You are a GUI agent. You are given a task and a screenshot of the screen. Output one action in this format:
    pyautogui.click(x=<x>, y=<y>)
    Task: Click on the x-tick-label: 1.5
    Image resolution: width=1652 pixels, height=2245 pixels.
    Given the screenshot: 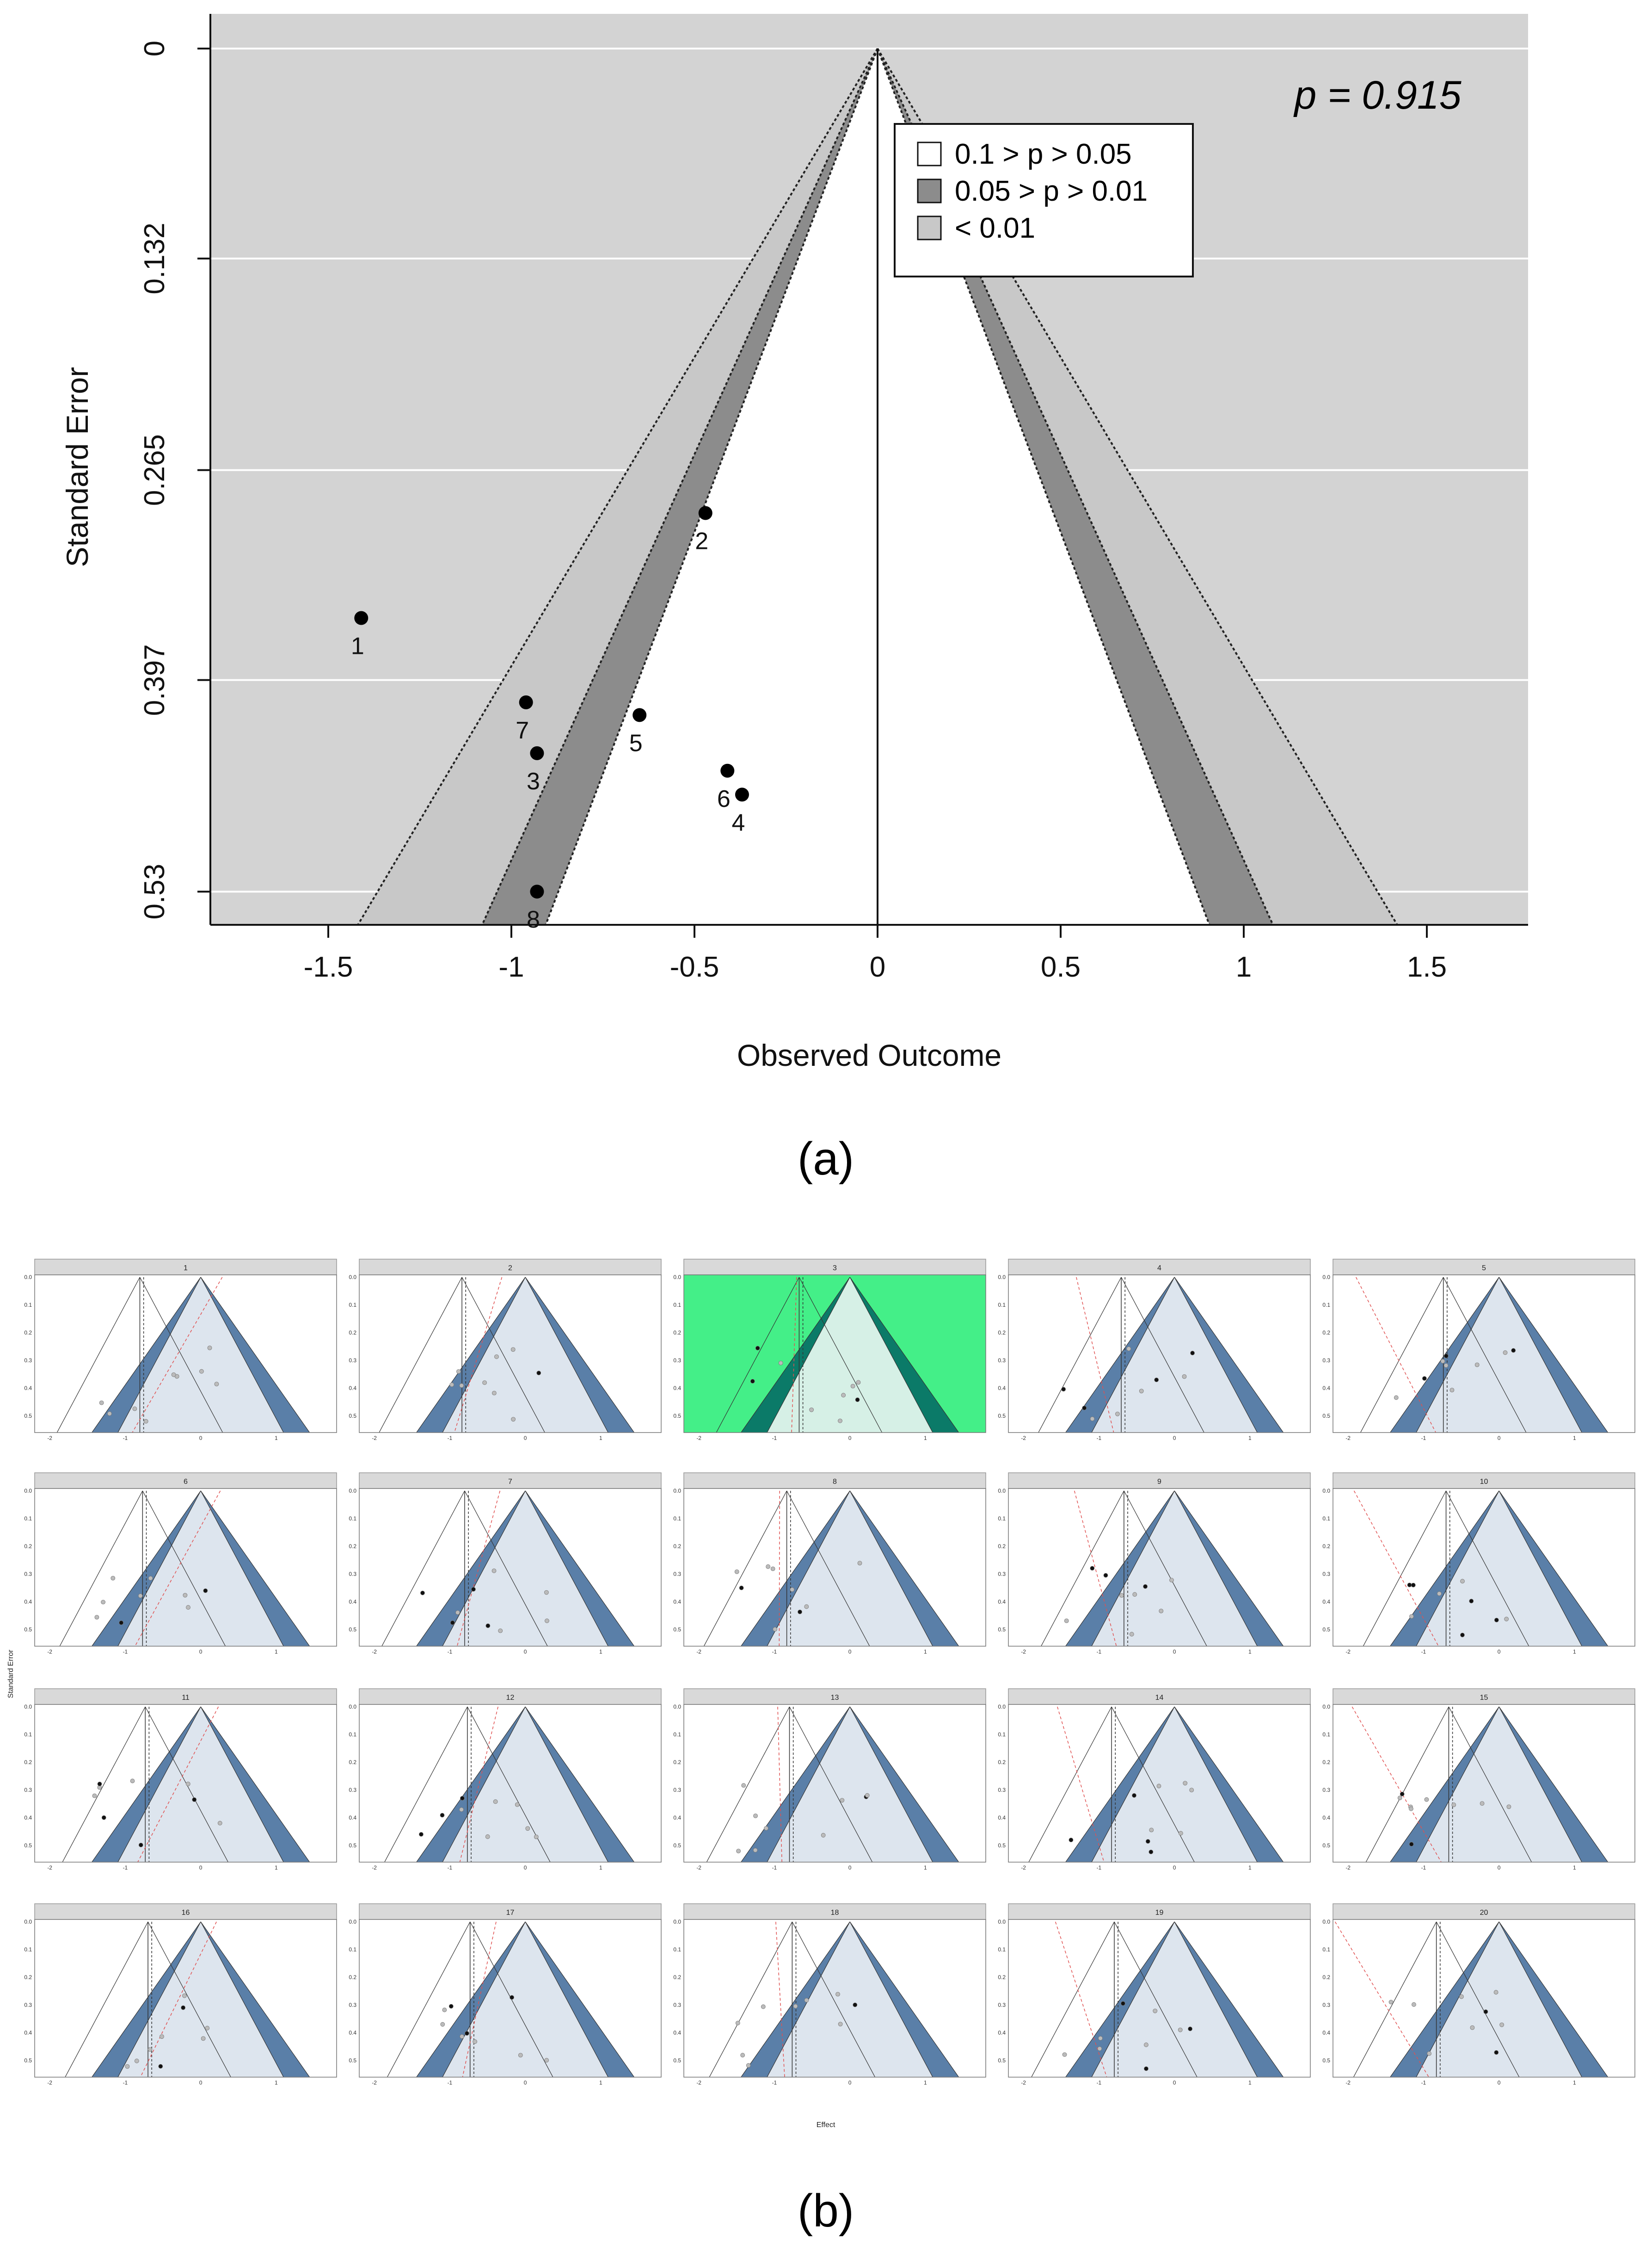 What is the action you would take?
    pyautogui.click(x=1427, y=967)
    